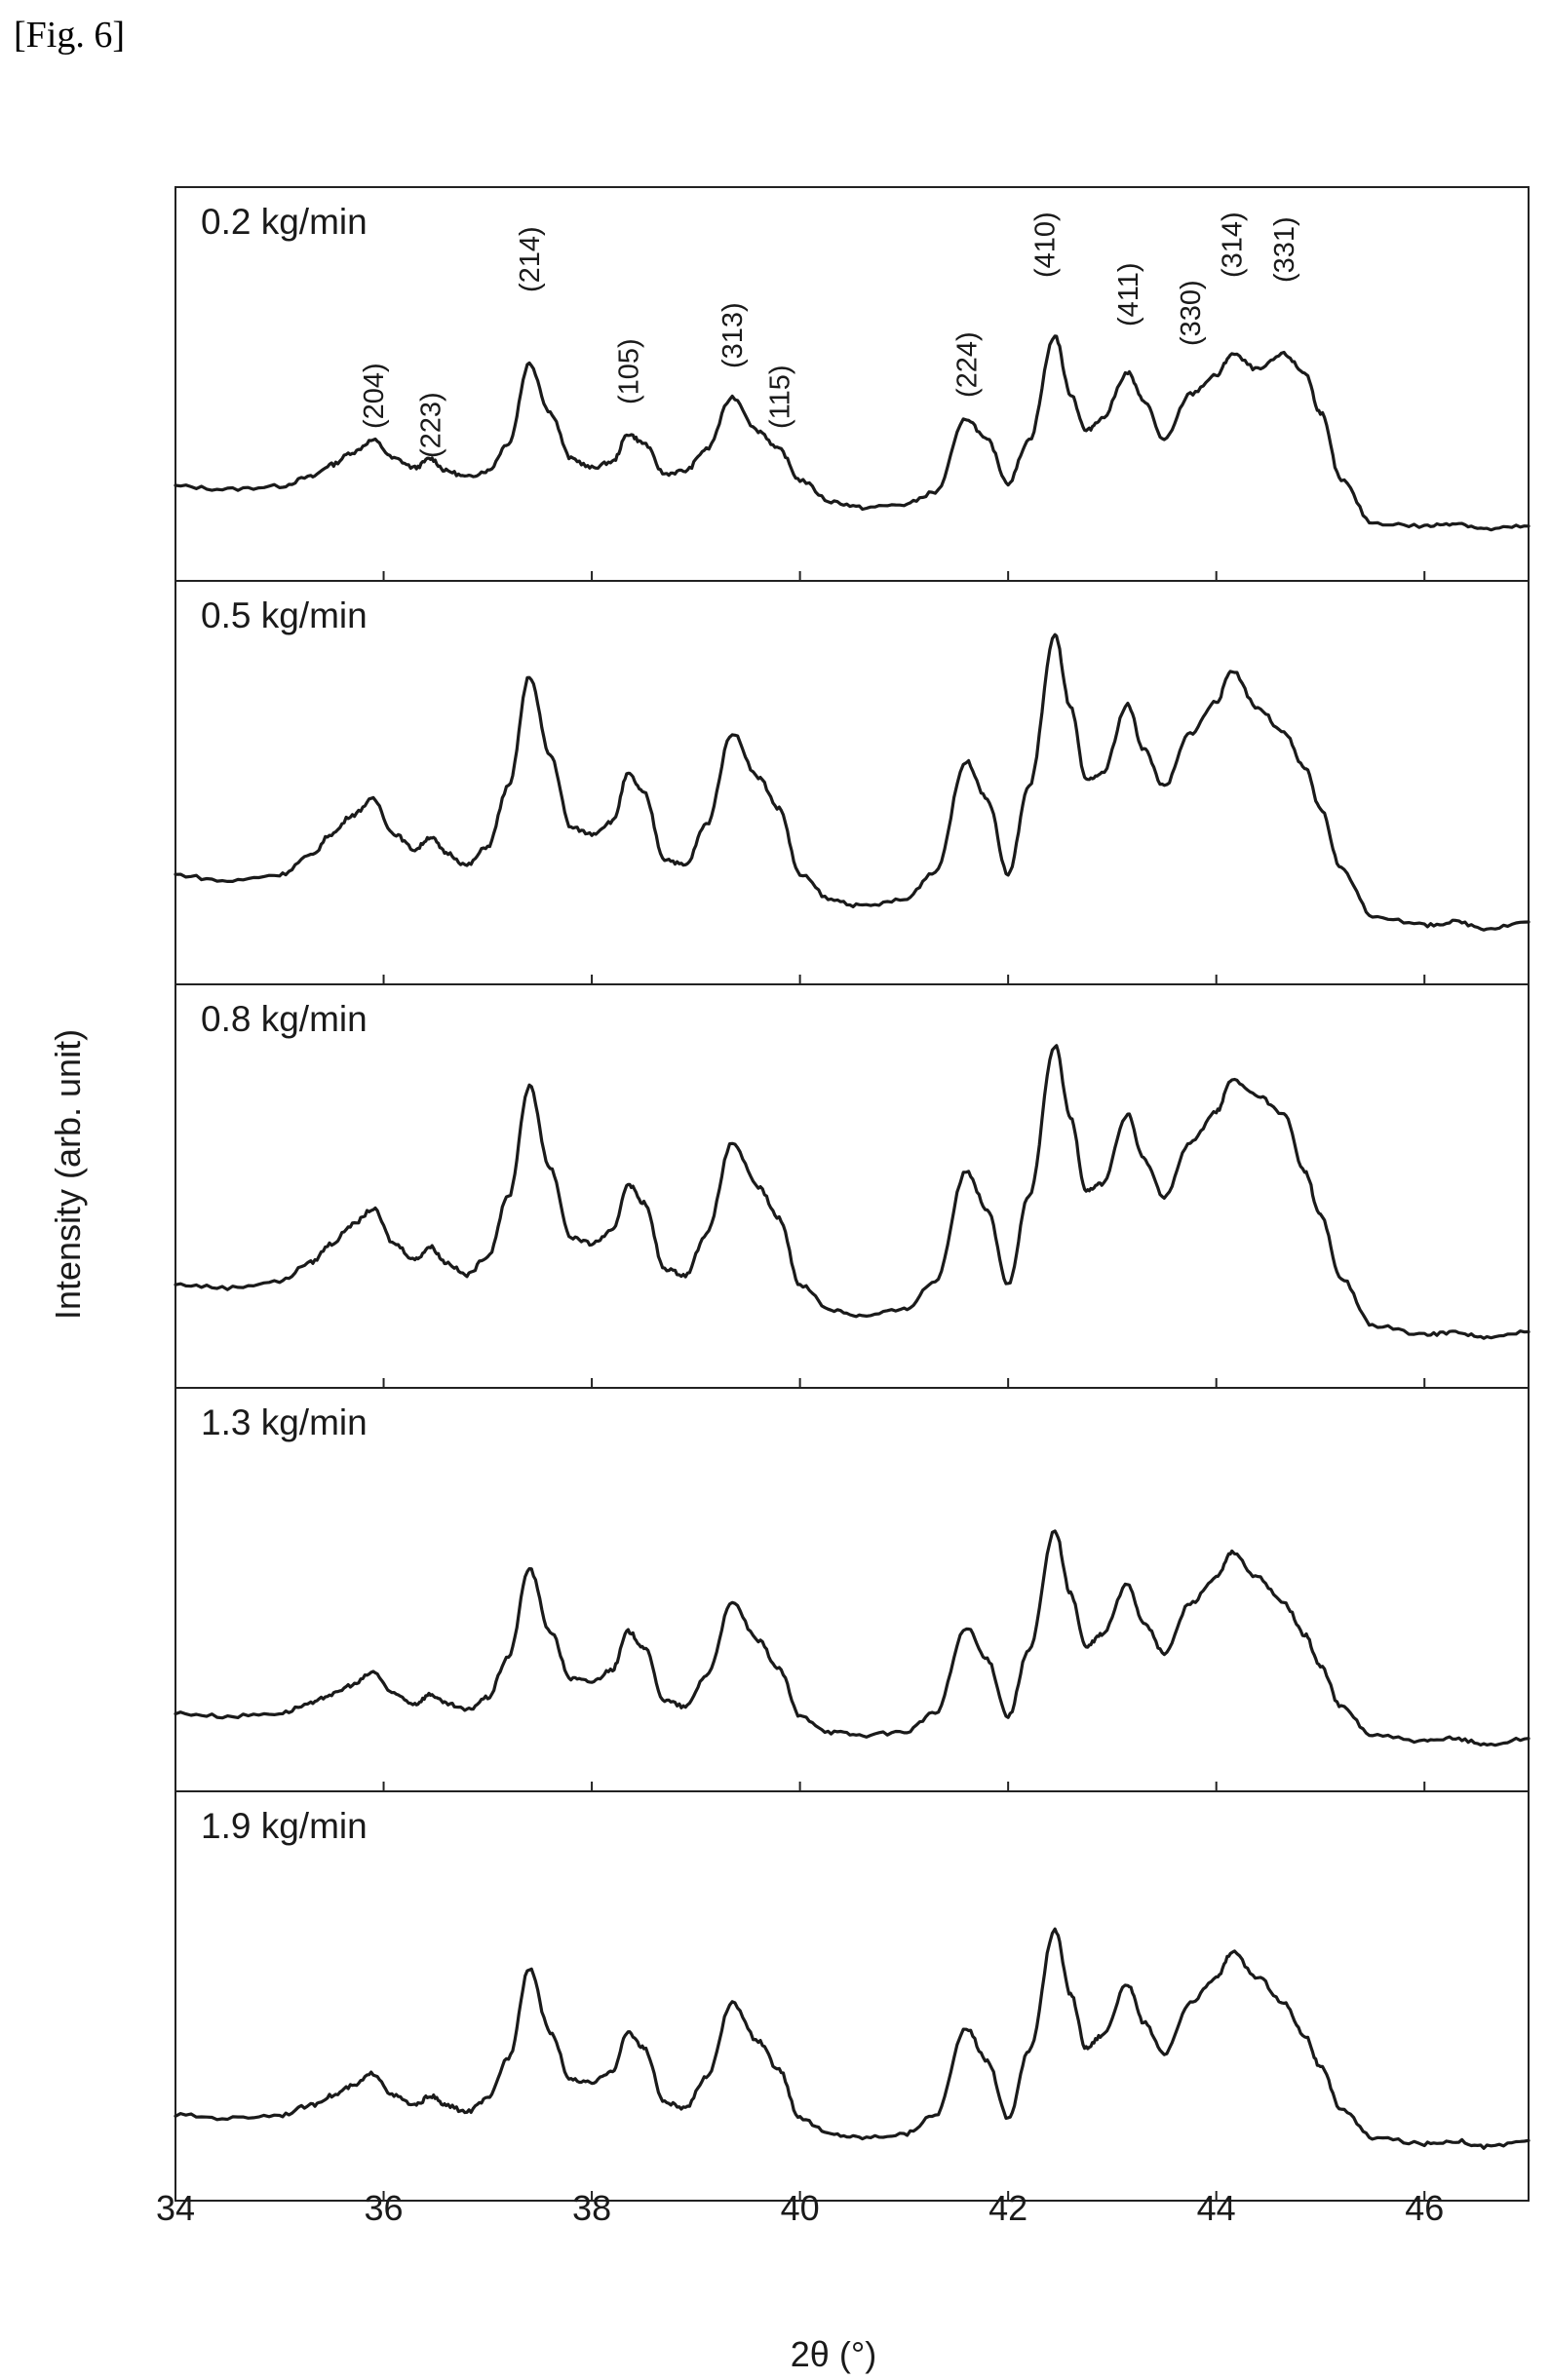 The image size is (1550, 2380). What do you see at coordinates (285, 222) in the screenshot?
I see `series-label: 0.2 kg/min` at bounding box center [285, 222].